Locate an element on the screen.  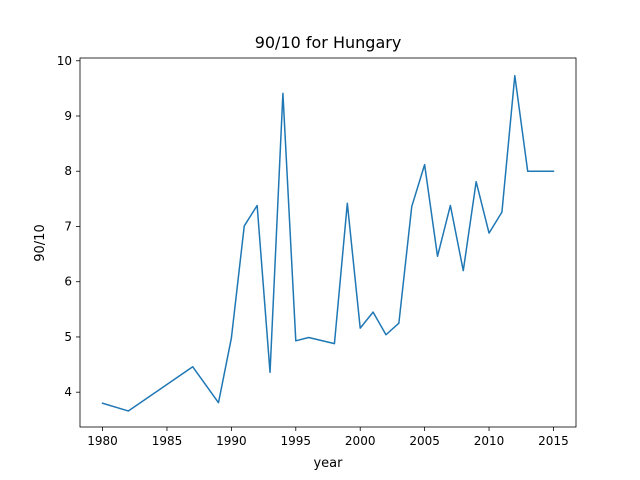
x-tick-label: 1990 is located at coordinates (231, 441).